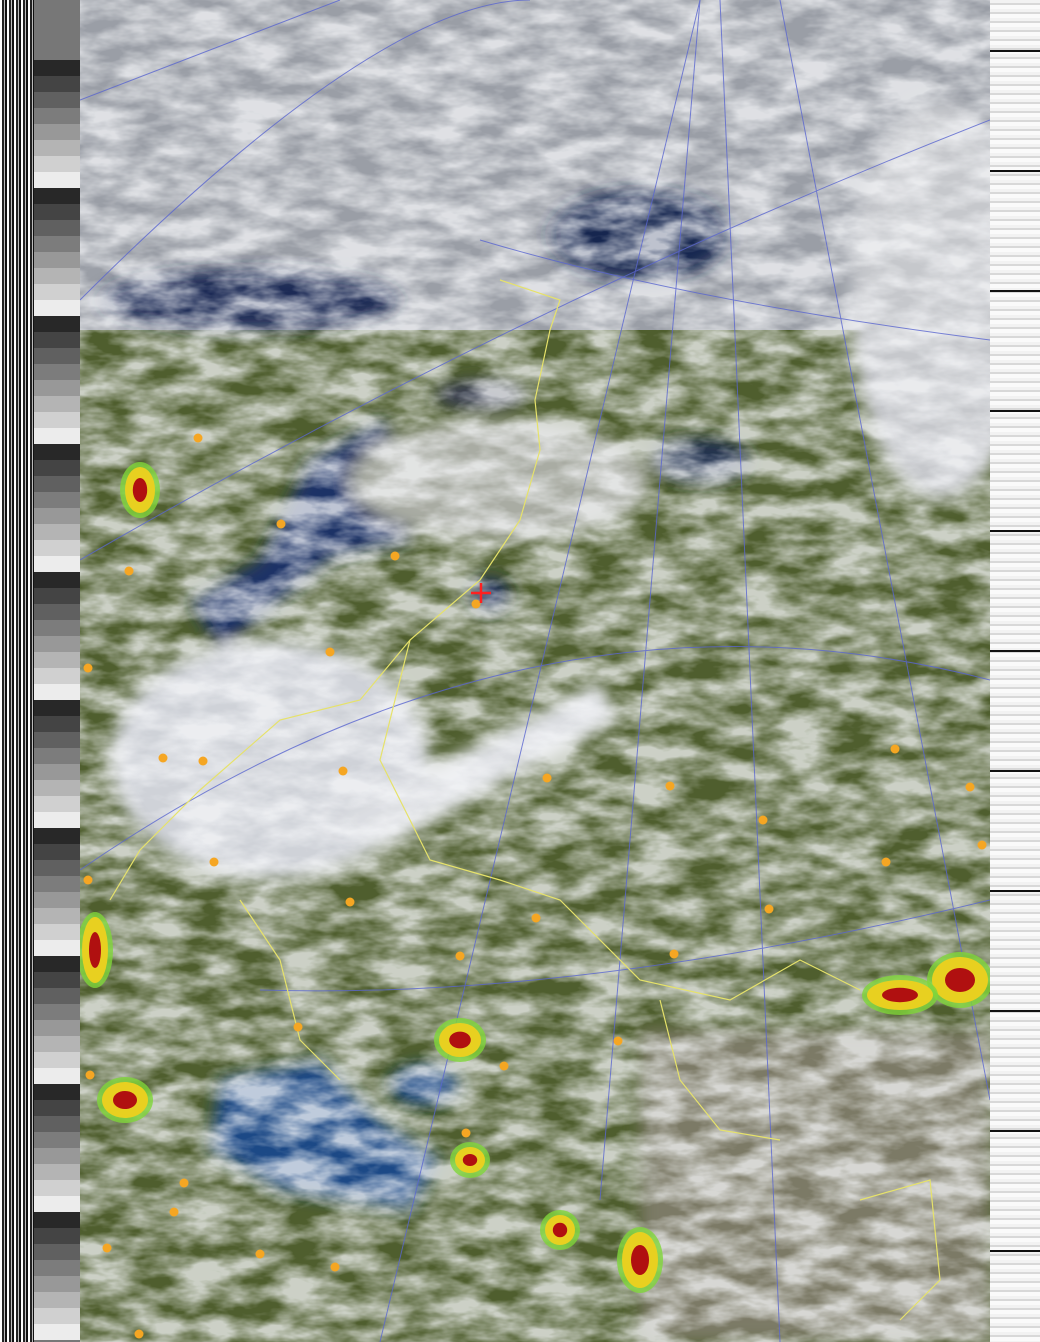  Describe the element at coordinates (1015, 671) in the screenshot. I see `telemetry-strip-right` at that location.